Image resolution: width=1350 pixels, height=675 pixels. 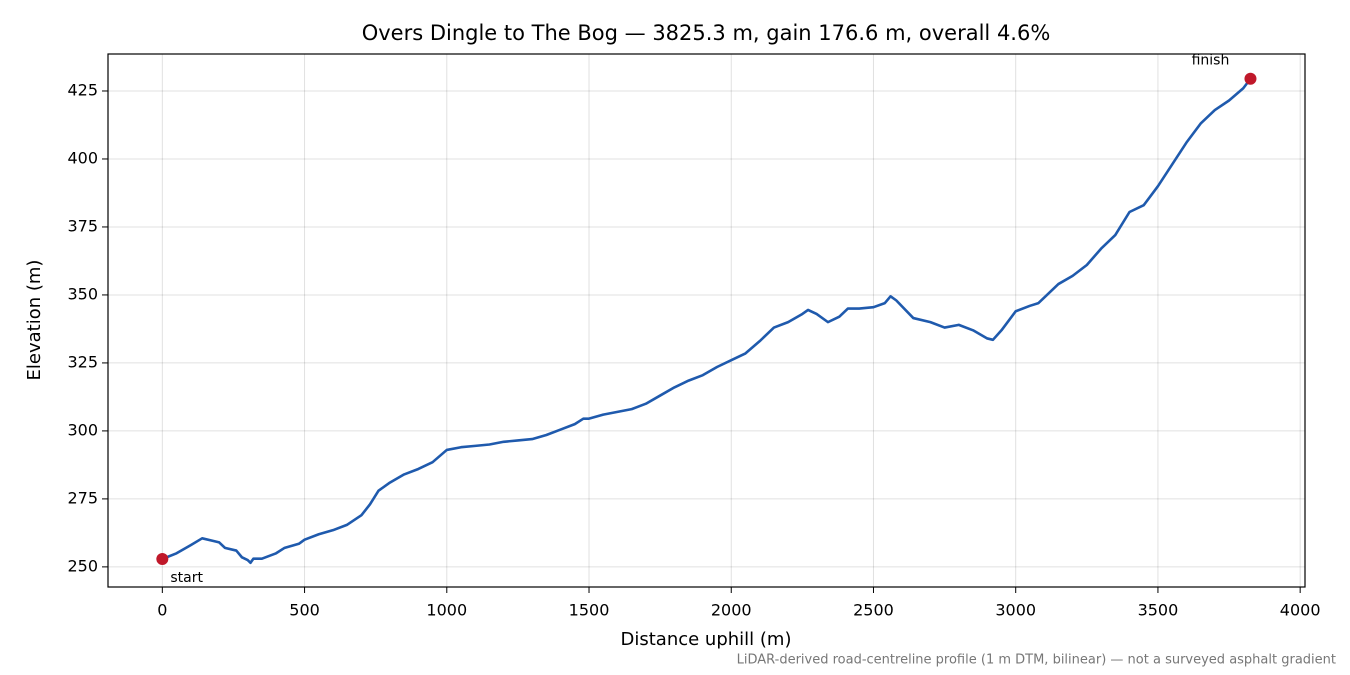 What do you see at coordinates (1015, 610) in the screenshot?
I see `x-tick-label: 3000` at bounding box center [1015, 610].